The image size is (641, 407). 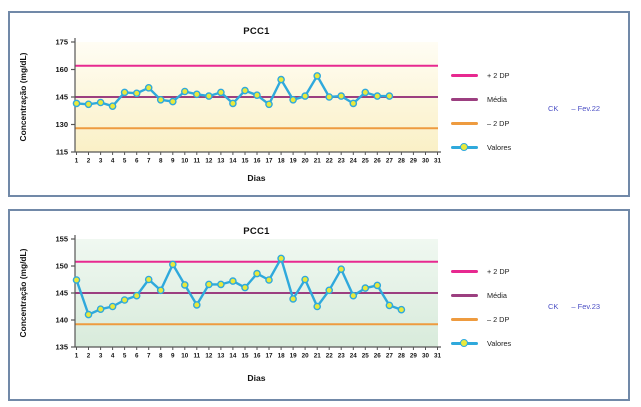 I want to click on analyte-period-label: CK – Fev.22, so click(x=574, y=108).